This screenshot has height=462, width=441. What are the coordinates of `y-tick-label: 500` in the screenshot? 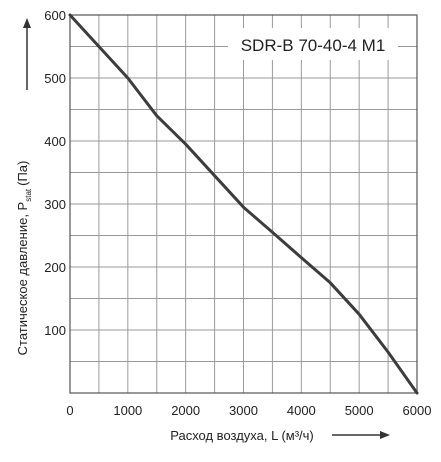 It's located at (55, 78).